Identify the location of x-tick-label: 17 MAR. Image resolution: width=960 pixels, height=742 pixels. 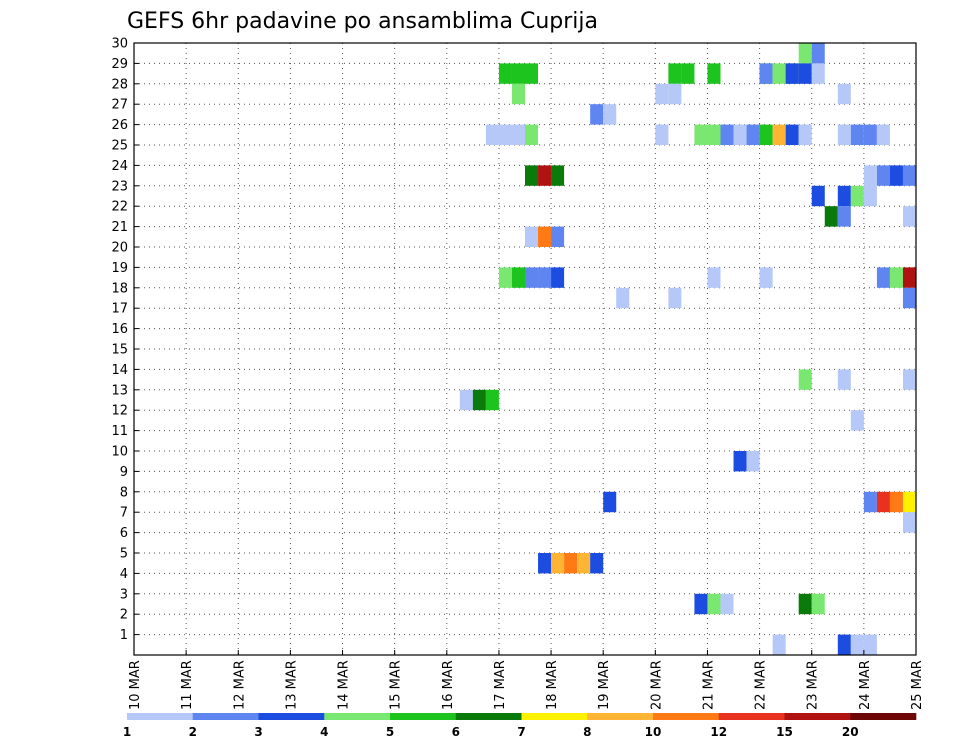
(500, 685).